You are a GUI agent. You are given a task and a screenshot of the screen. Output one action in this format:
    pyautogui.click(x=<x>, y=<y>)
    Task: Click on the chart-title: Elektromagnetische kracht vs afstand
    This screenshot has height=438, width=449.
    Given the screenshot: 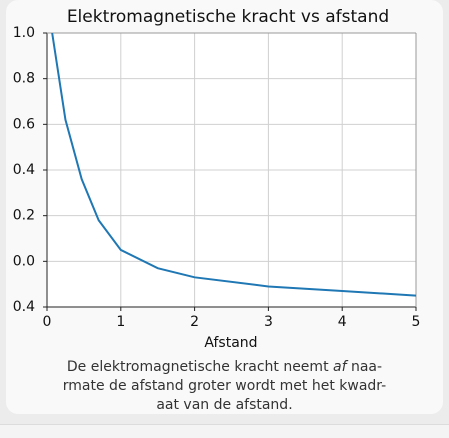 What is the action you would take?
    pyautogui.click(x=228, y=17)
    